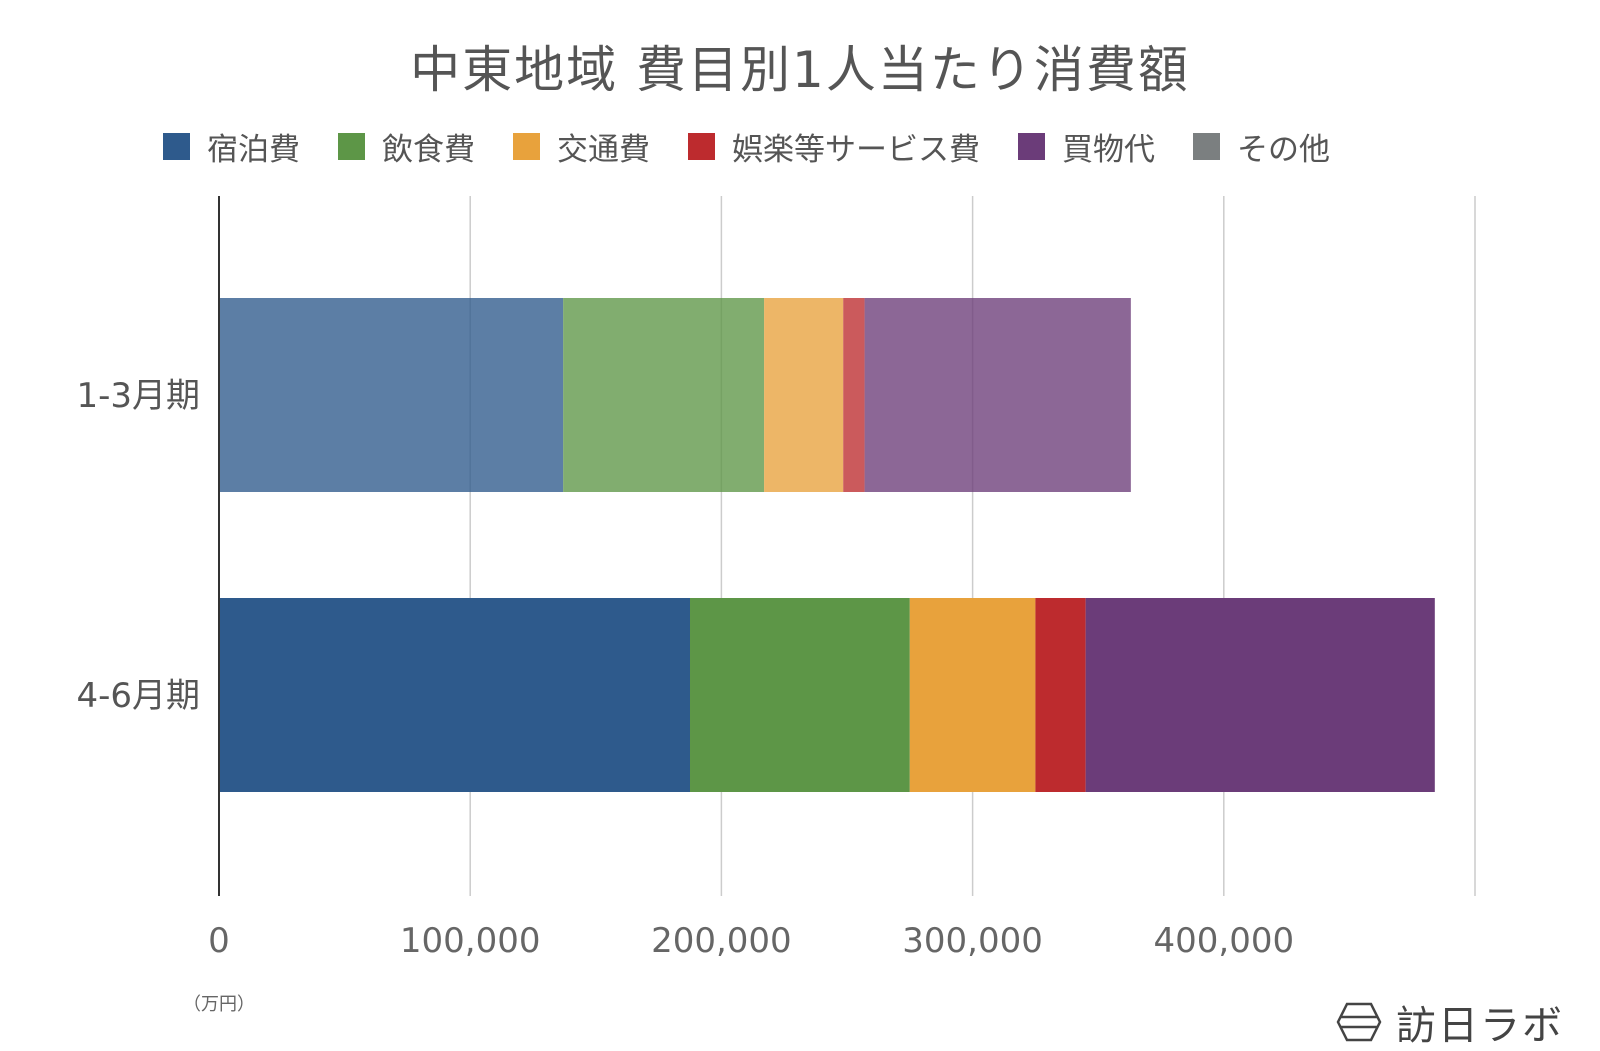 This screenshot has height=1051, width=1600. I want to click on legend-label-5: 買物代, so click(1108, 149).